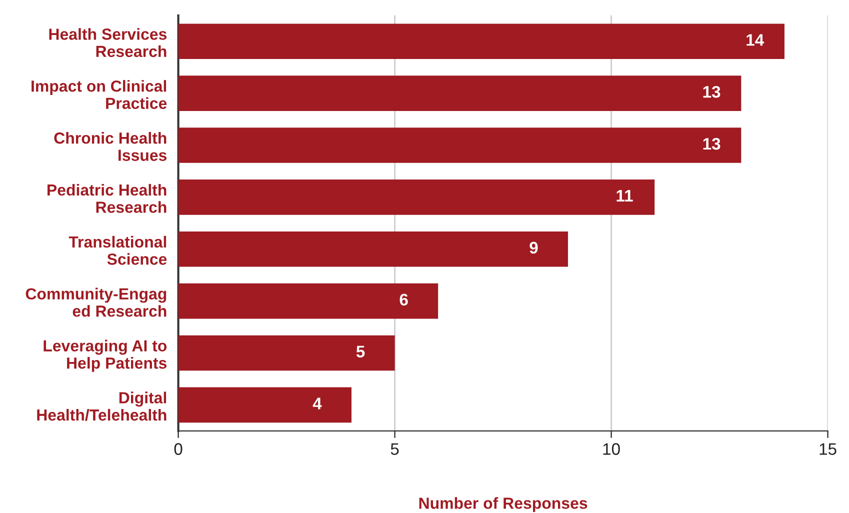 The width and height of the screenshot is (849, 513). What do you see at coordinates (624, 196) in the screenshot?
I see `data-label: 11` at bounding box center [624, 196].